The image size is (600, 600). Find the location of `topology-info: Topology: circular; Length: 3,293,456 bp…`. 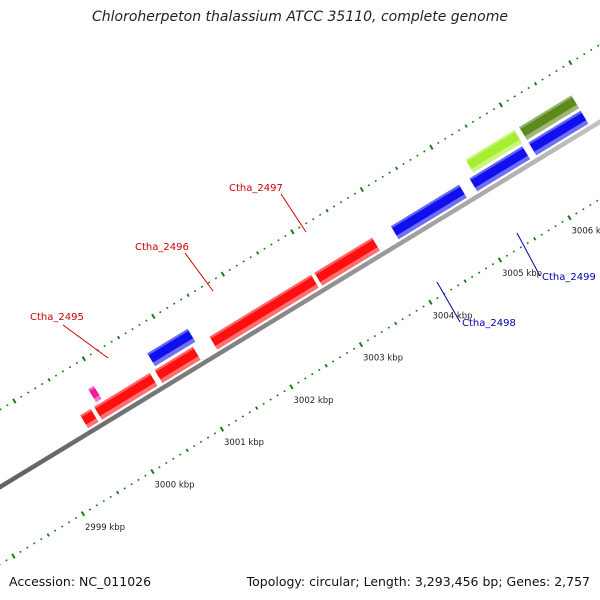

topology-info: Topology: circular; Length: 3,293,456 bp… is located at coordinates (418, 581).